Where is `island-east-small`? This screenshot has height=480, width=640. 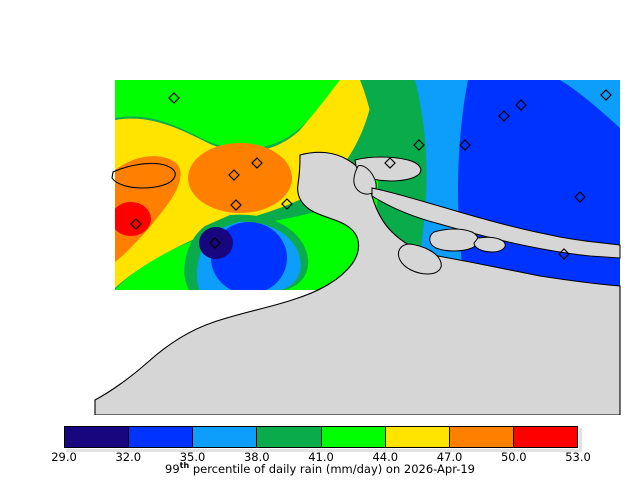 island-east-small is located at coordinates (454, 240).